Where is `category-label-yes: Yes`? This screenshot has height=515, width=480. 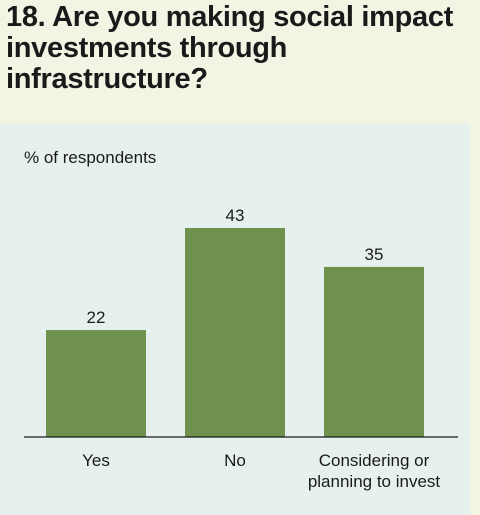
category-label-yes: Yes is located at coordinates (96, 460).